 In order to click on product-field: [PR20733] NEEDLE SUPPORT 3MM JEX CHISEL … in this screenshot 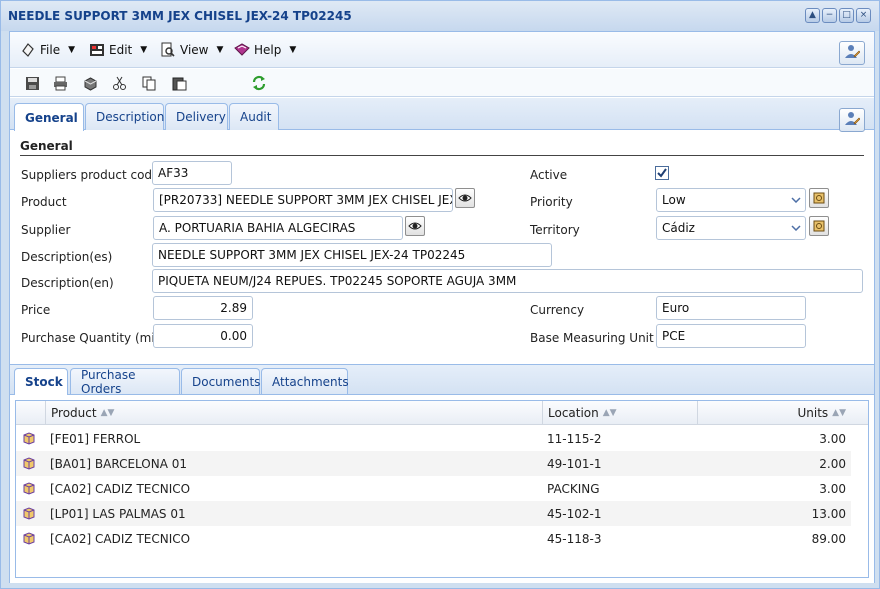, I will do `click(303, 200)`.